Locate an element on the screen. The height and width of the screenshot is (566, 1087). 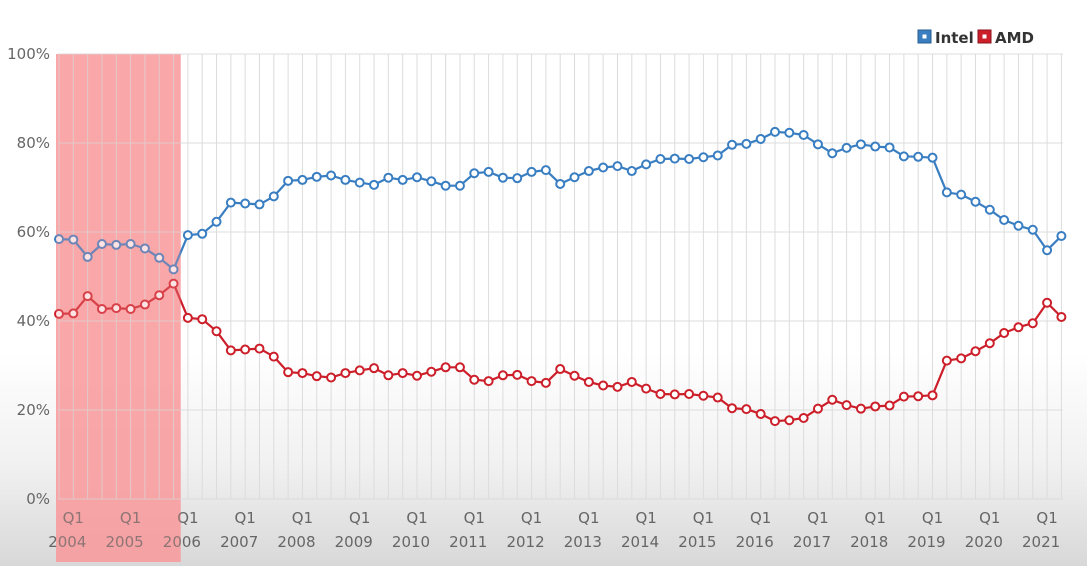
legend-swatch-amd-dot is located at coordinates (984, 36).